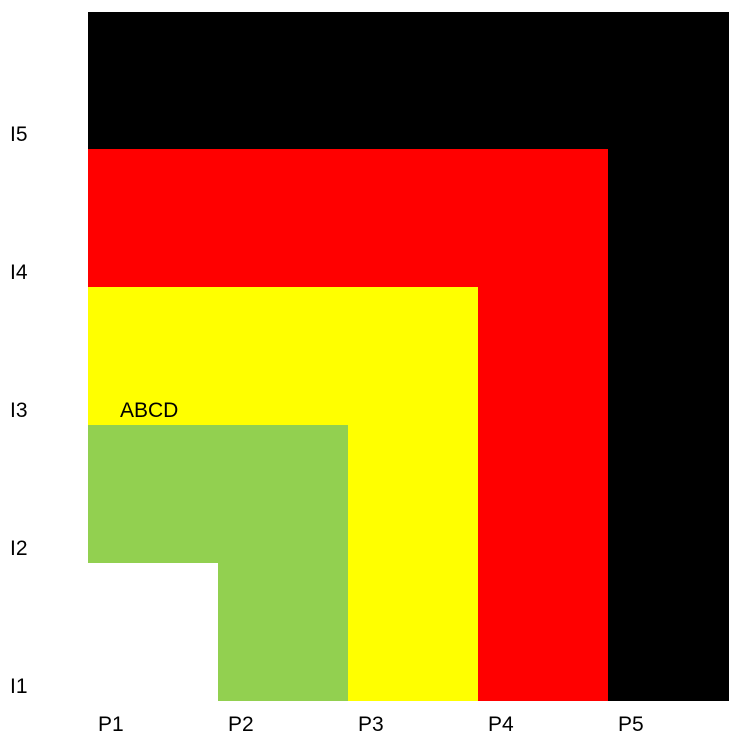  I want to click on row-label-i2: I2, so click(19, 548).